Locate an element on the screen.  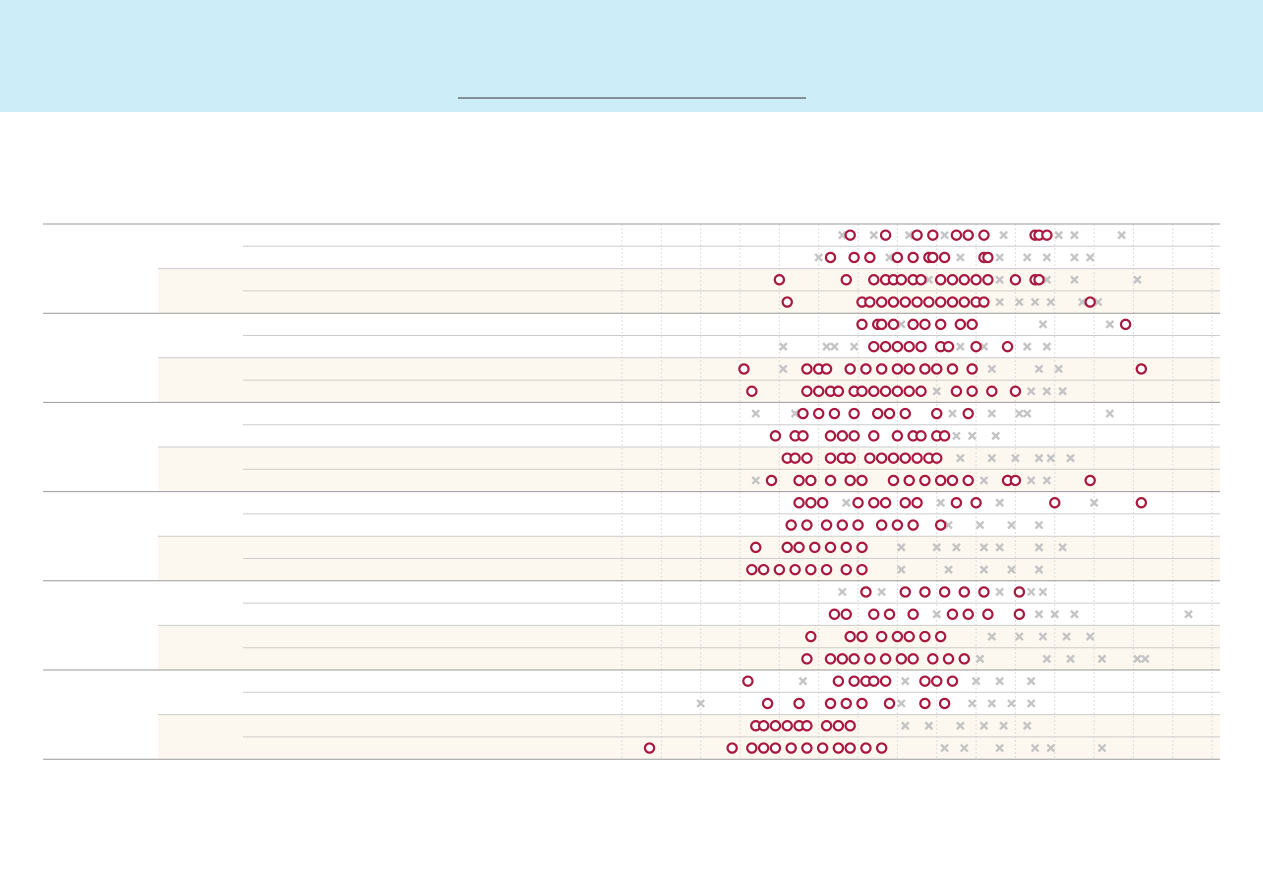
header-band is located at coordinates (631, 56).